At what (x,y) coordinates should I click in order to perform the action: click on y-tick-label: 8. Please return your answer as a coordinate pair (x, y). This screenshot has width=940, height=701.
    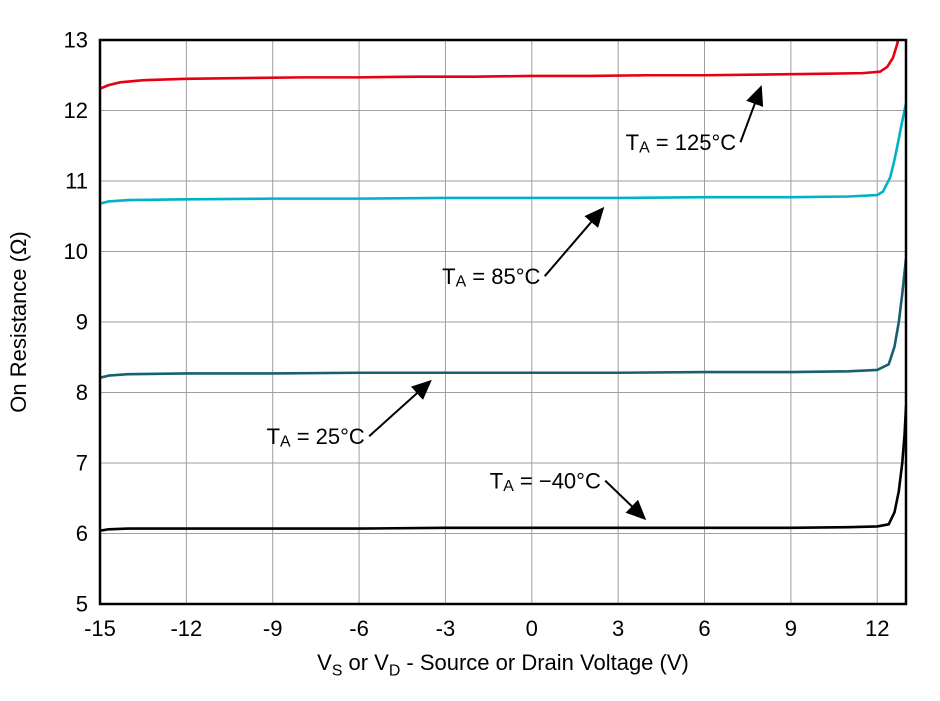
    Looking at the image, I should click on (82, 392).